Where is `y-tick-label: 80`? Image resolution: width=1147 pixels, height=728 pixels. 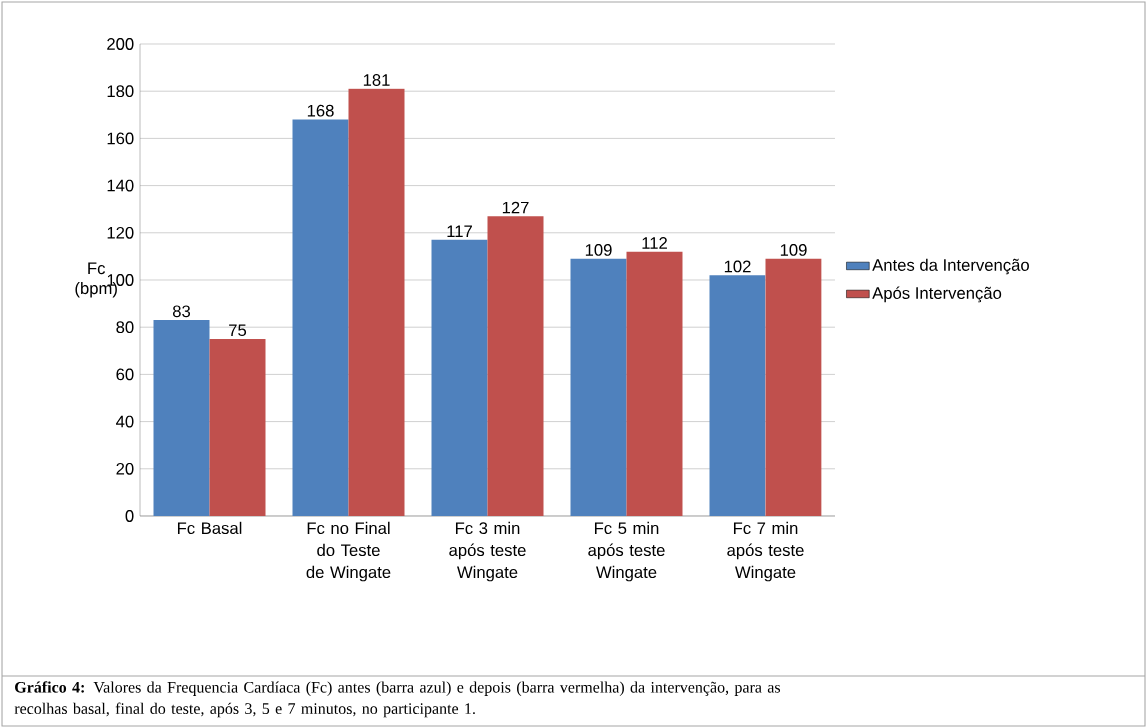 y-tick-label: 80 is located at coordinates (125, 327).